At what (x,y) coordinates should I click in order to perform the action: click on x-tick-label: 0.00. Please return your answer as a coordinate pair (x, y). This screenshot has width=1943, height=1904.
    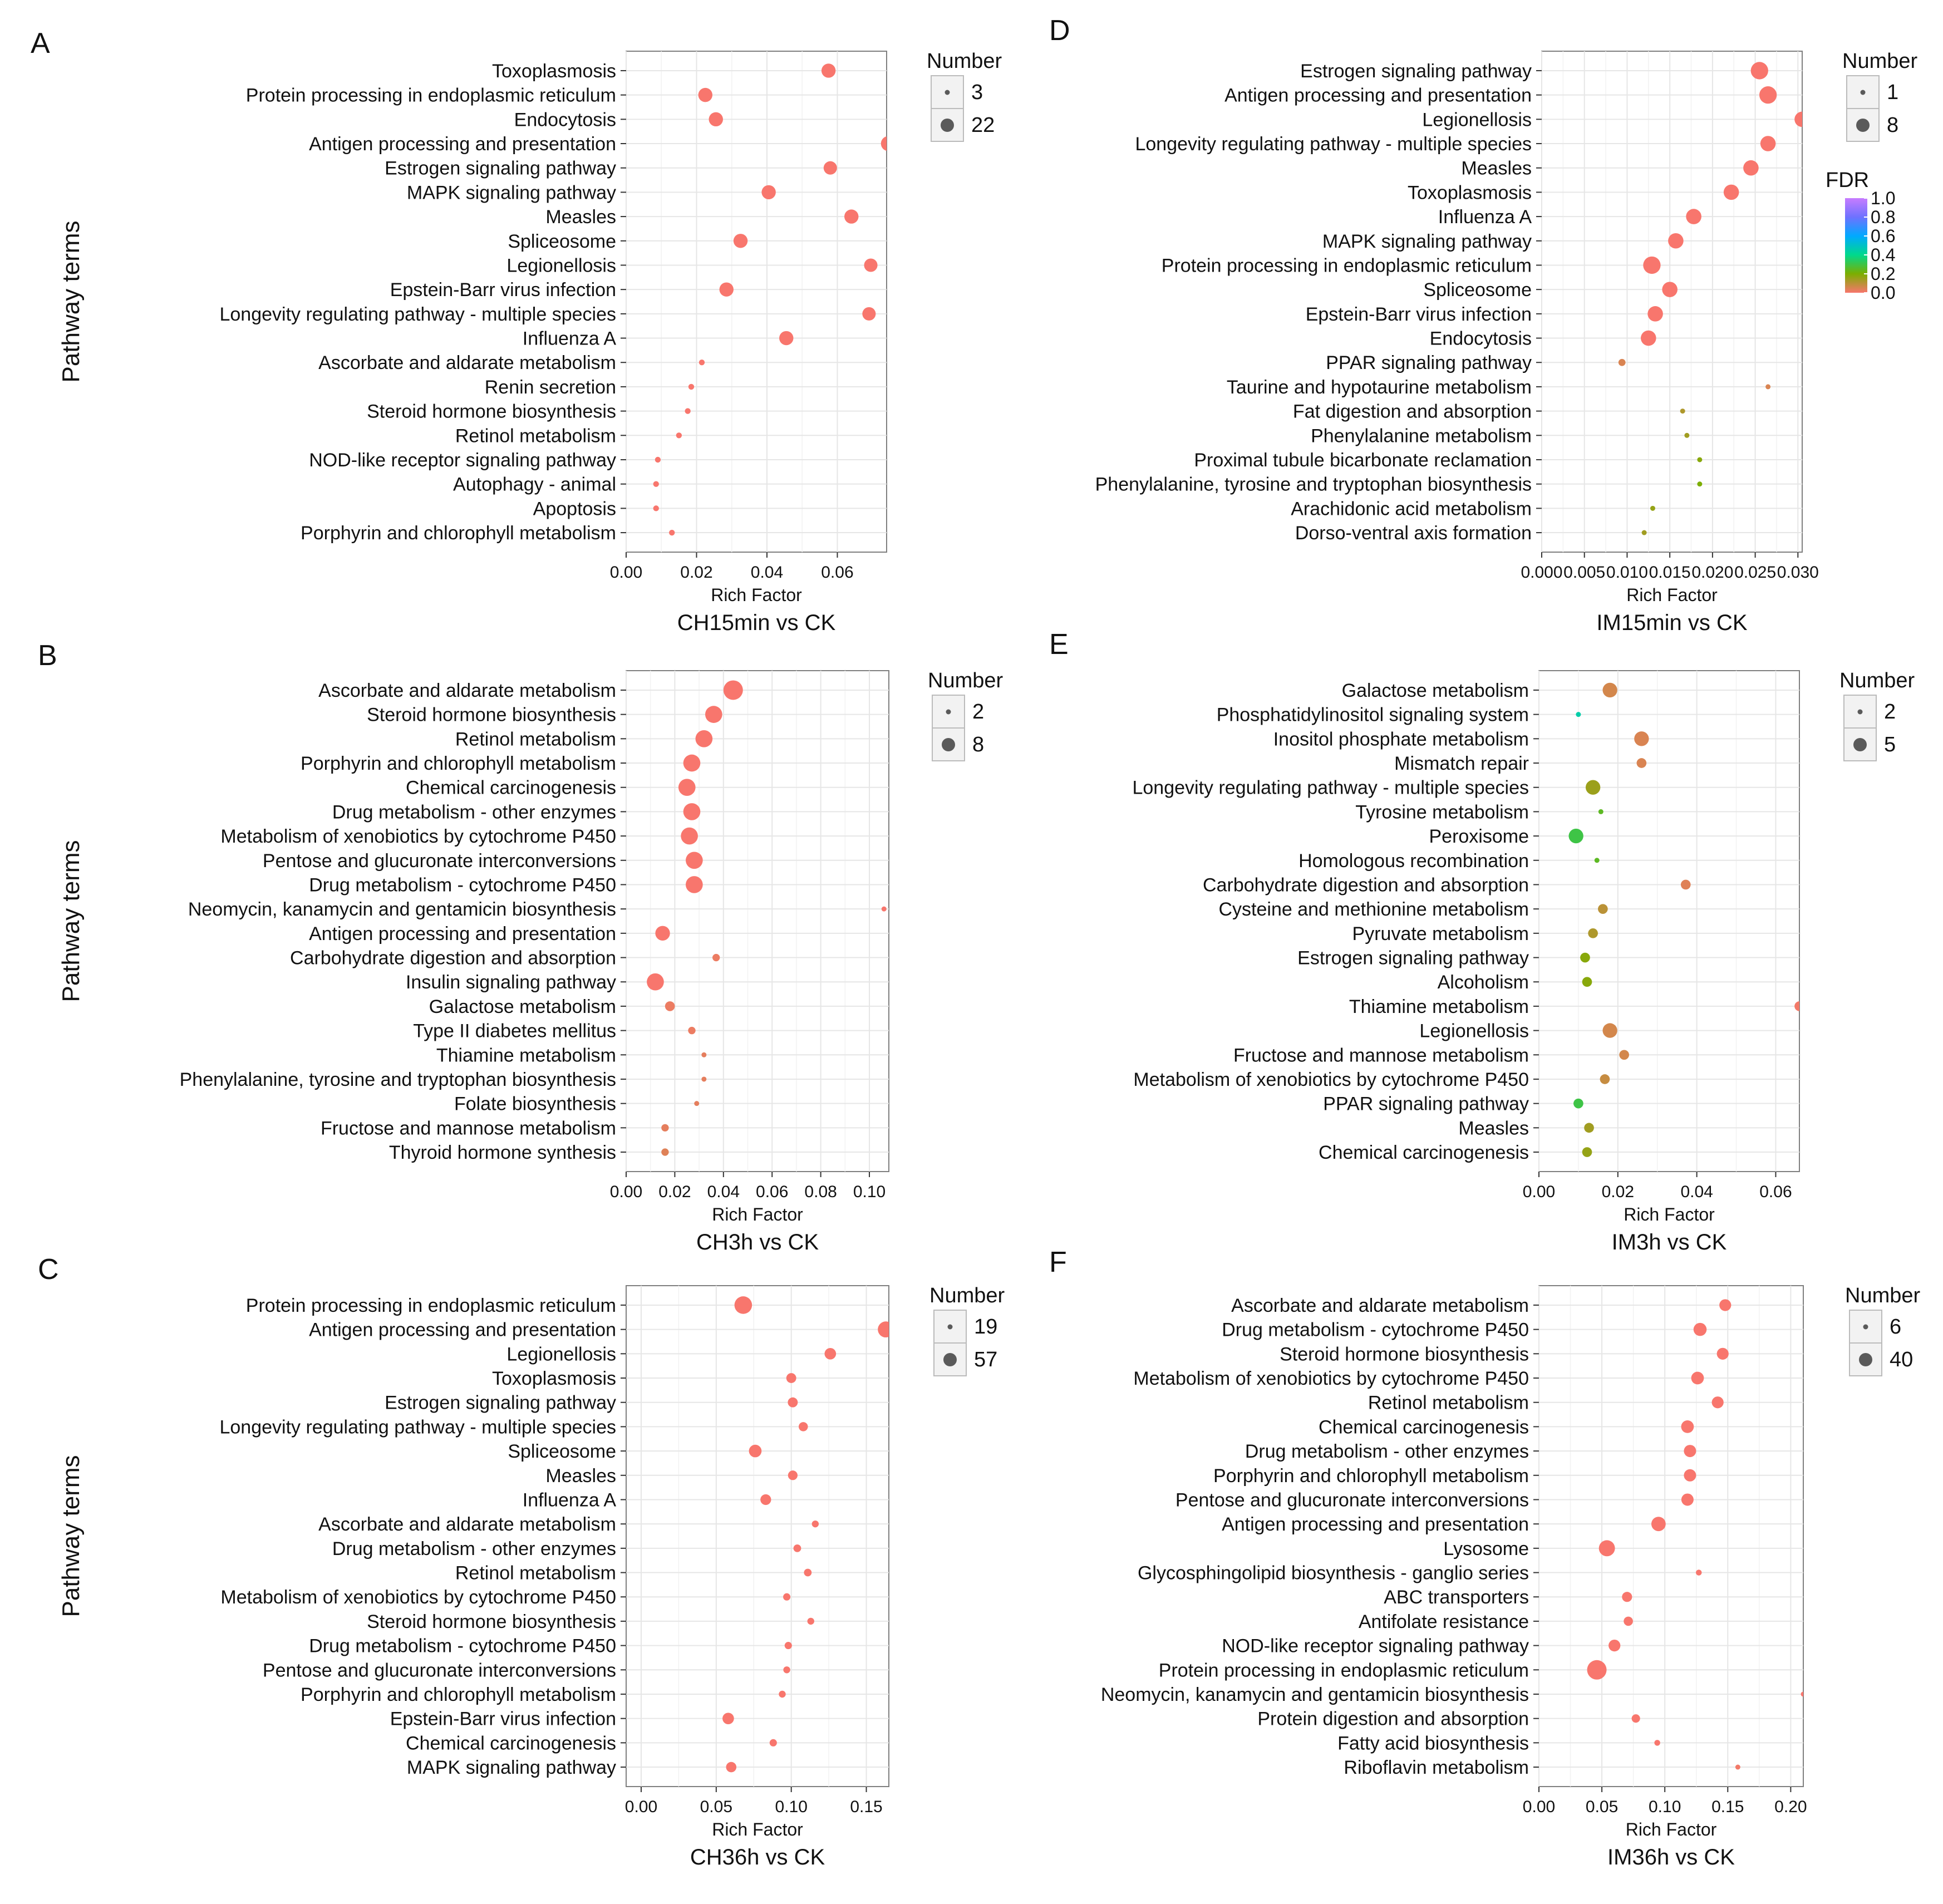
    Looking at the image, I should click on (626, 572).